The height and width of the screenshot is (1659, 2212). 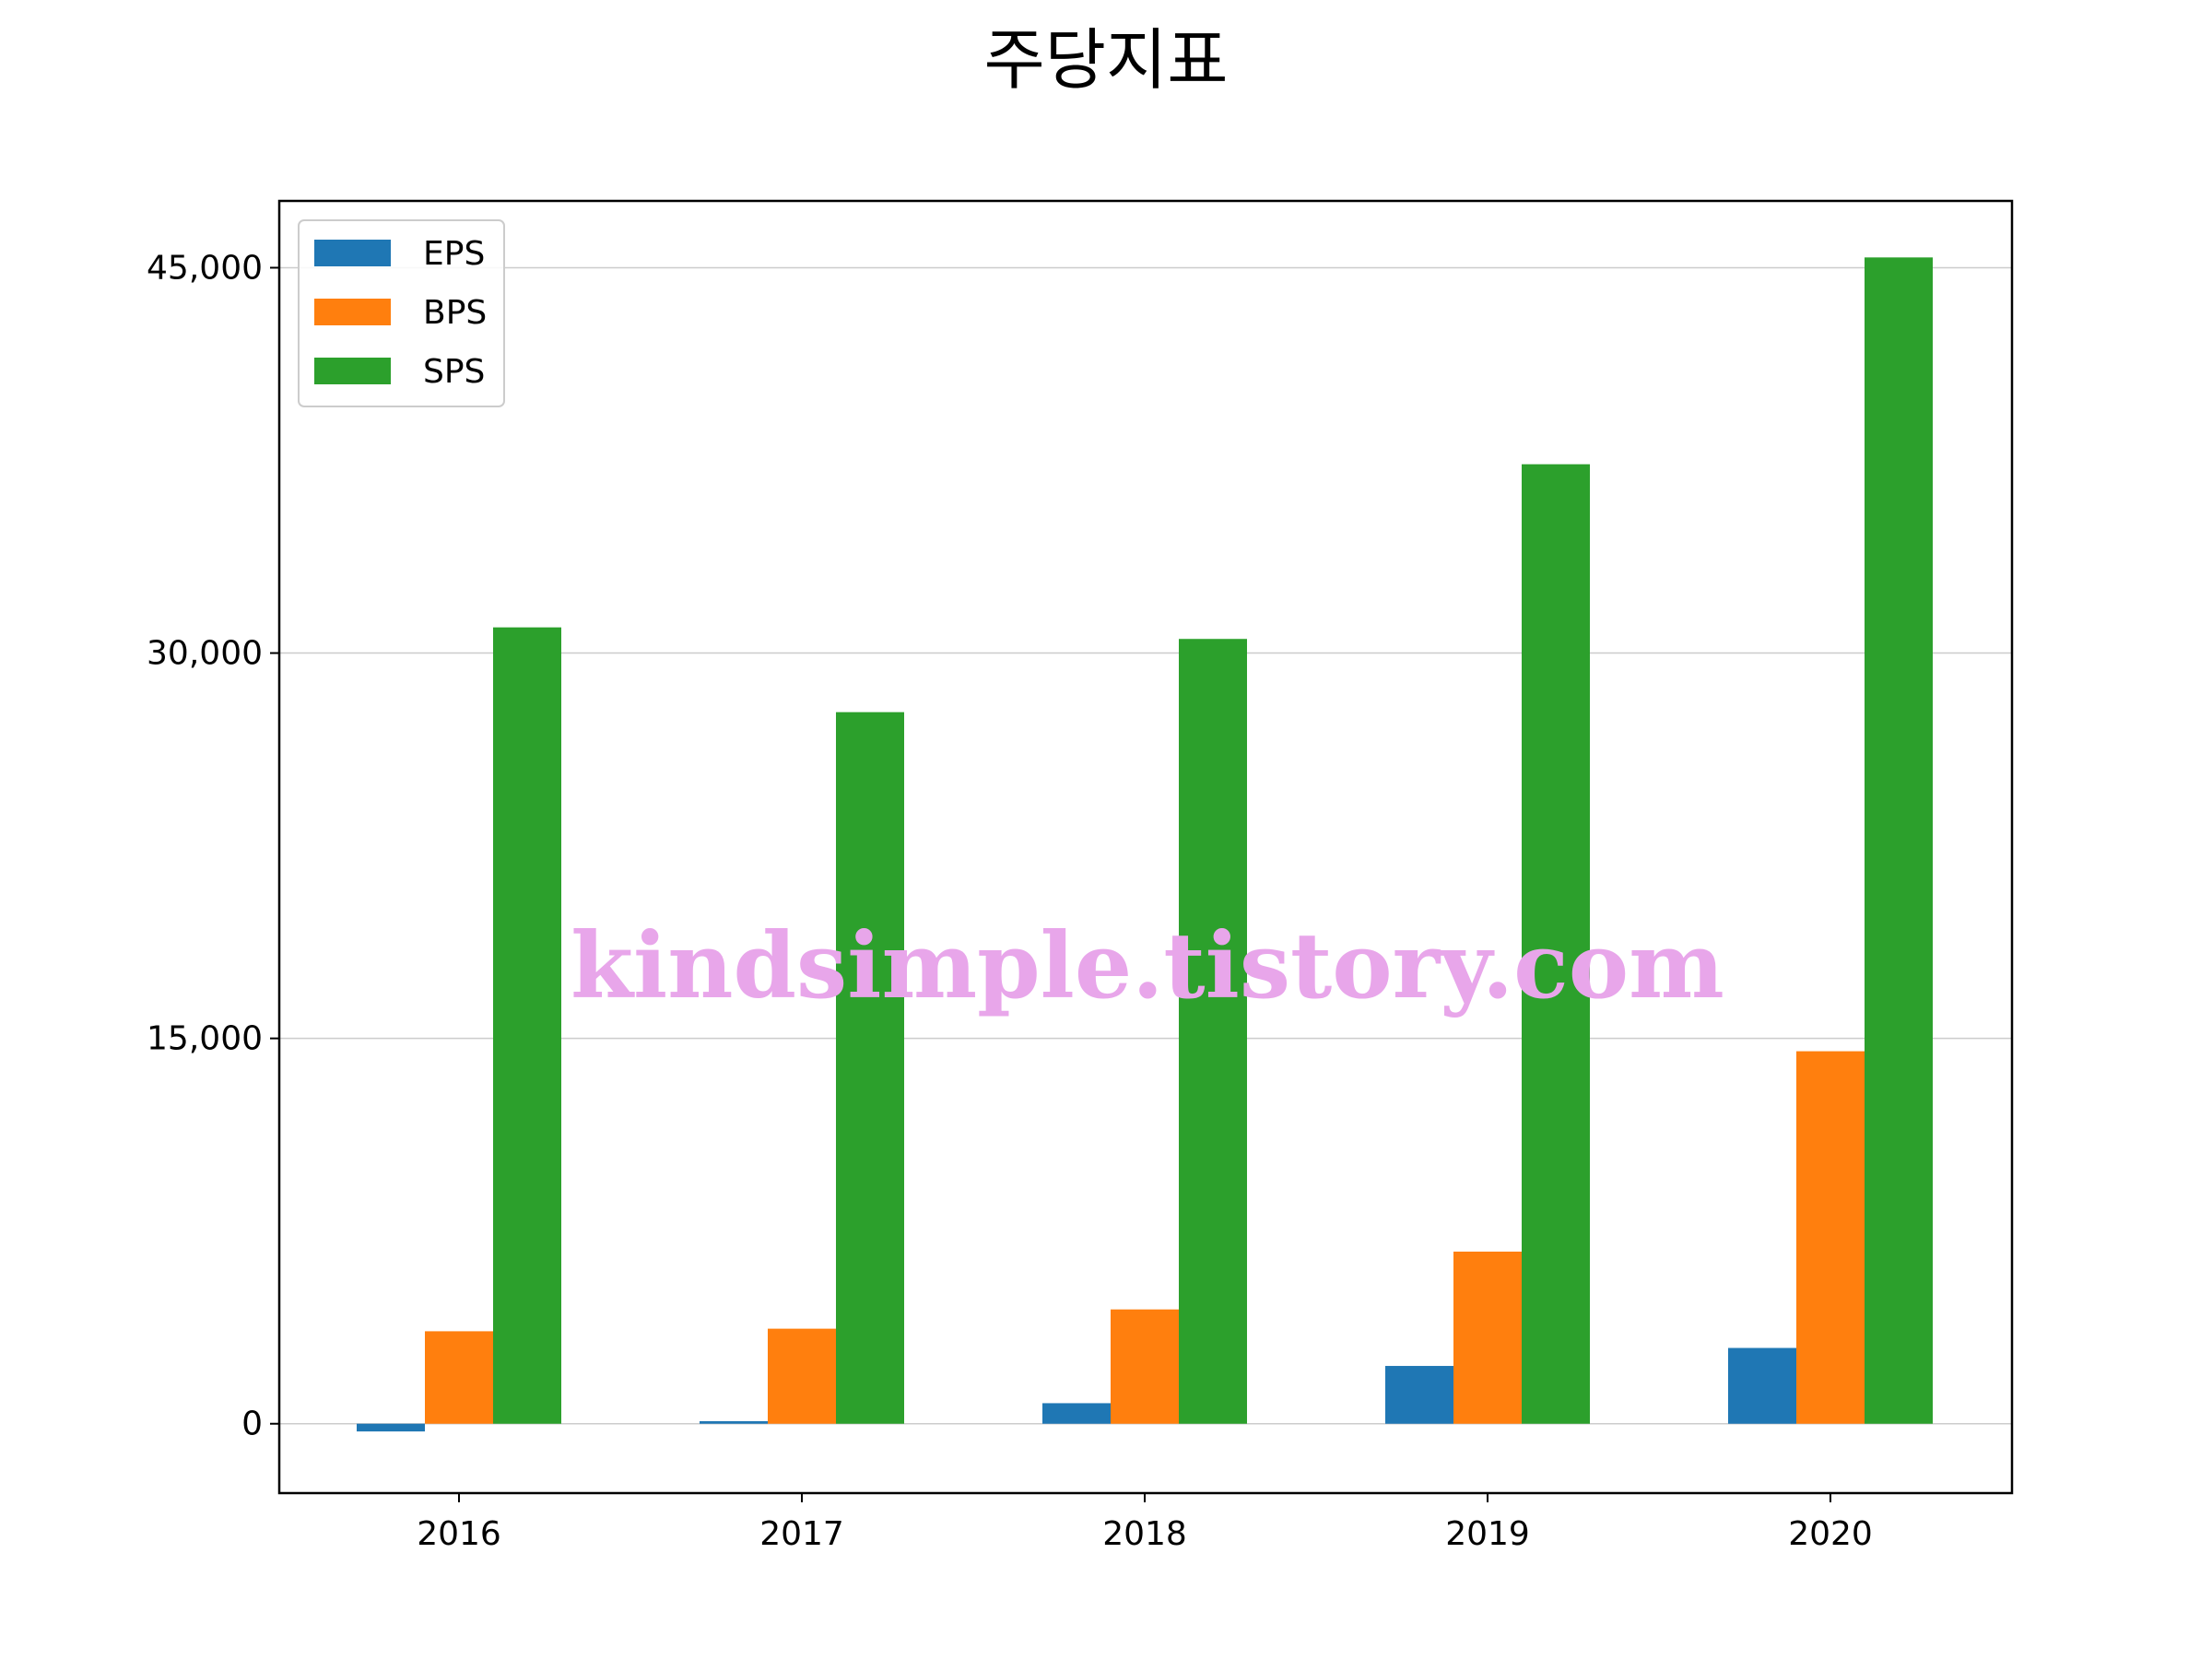 What do you see at coordinates (1899, 840) in the screenshot?
I see `bar-sps-2020` at bounding box center [1899, 840].